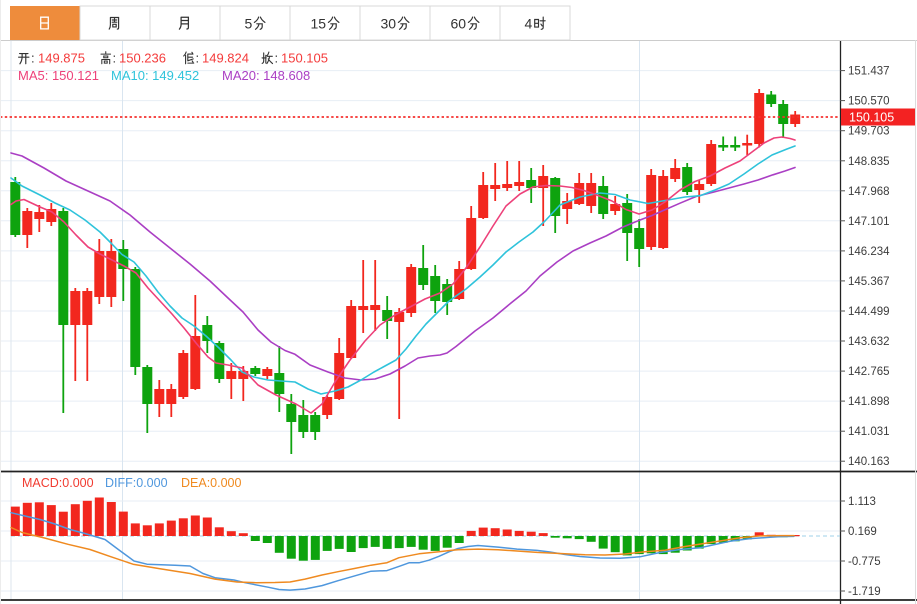 The width and height of the screenshot is (917, 604). What do you see at coordinates (58, 483) in the screenshot?
I see `svg-text: MACD:0.000` at bounding box center [58, 483].